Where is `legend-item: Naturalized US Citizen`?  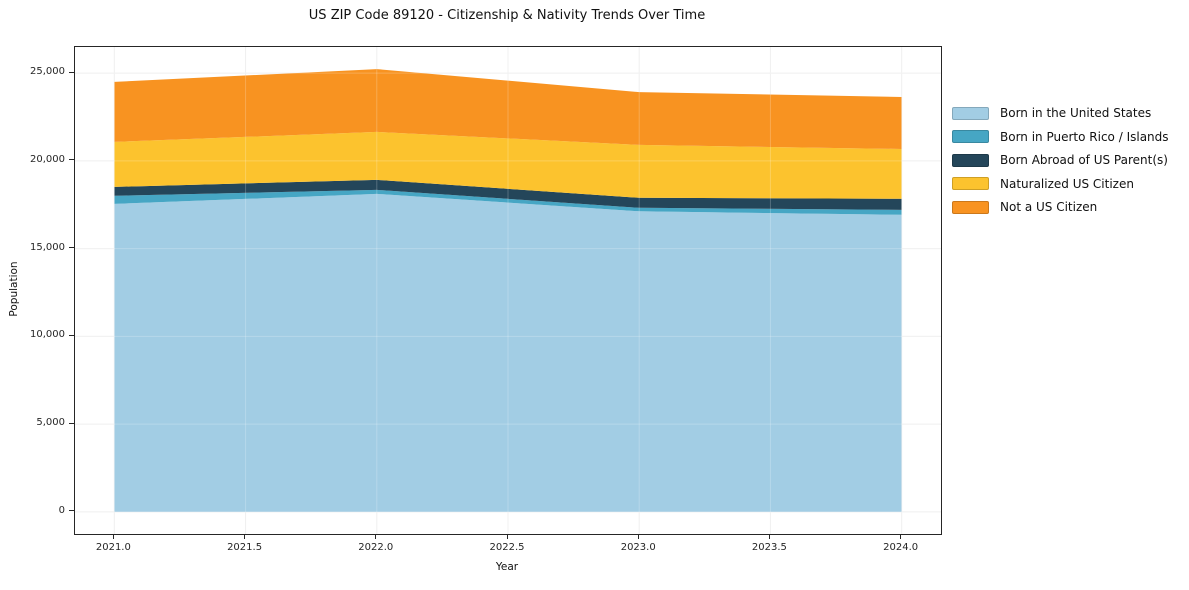
legend-item: Naturalized US Citizen is located at coordinates (1060, 184).